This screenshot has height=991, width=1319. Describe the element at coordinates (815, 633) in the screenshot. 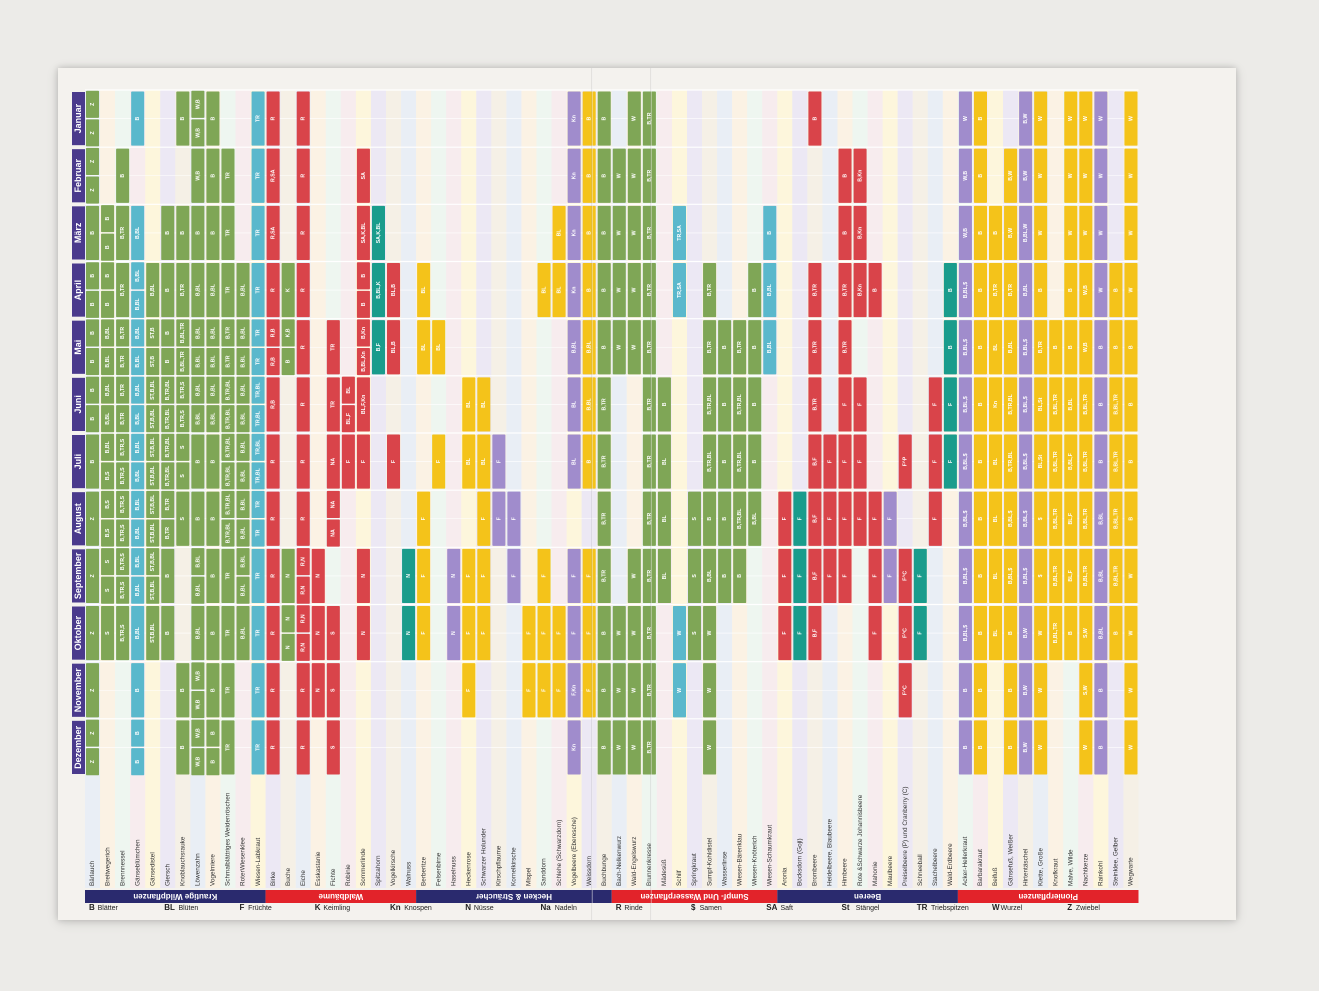

I see `harvest-cell-label: B,F` at that location.